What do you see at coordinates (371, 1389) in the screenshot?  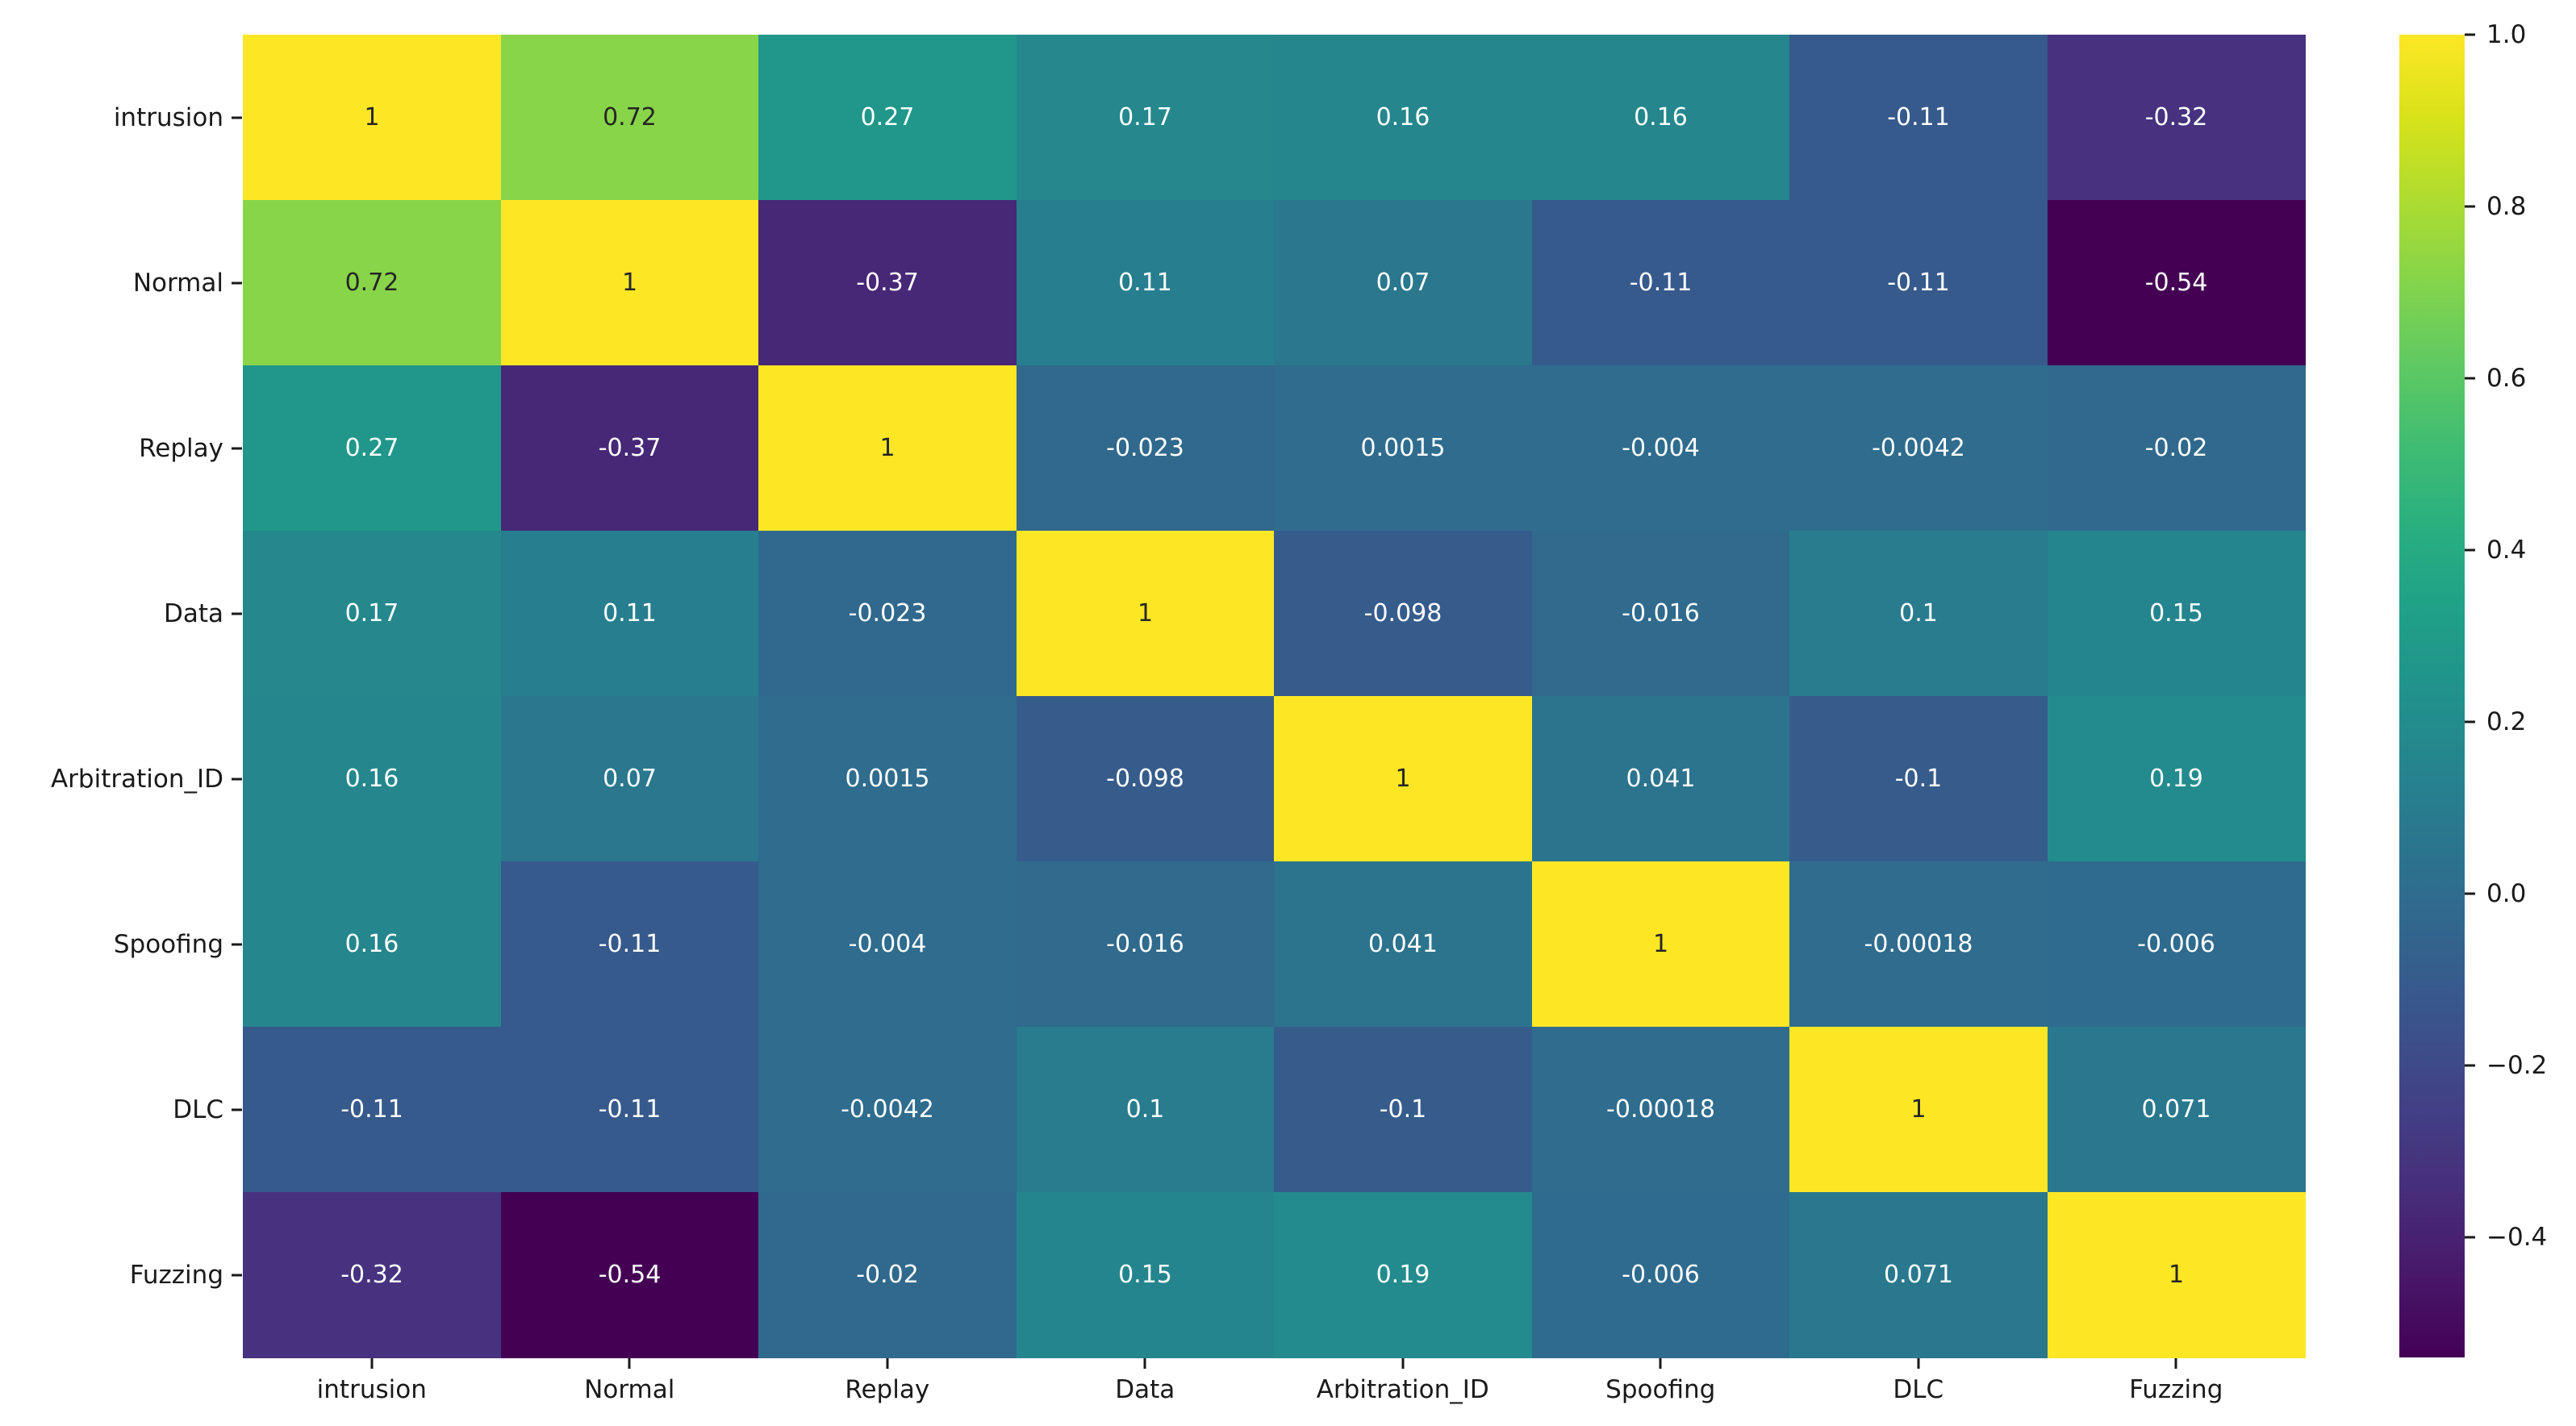 I see `x-tick-label-intrusion: intrusion` at bounding box center [371, 1389].